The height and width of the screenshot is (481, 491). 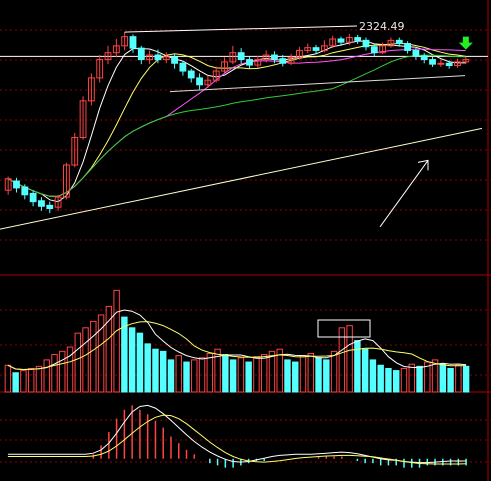 What do you see at coordinates (382, 26) in the screenshot?
I see `peak-price-label: 2324.49` at bounding box center [382, 26].